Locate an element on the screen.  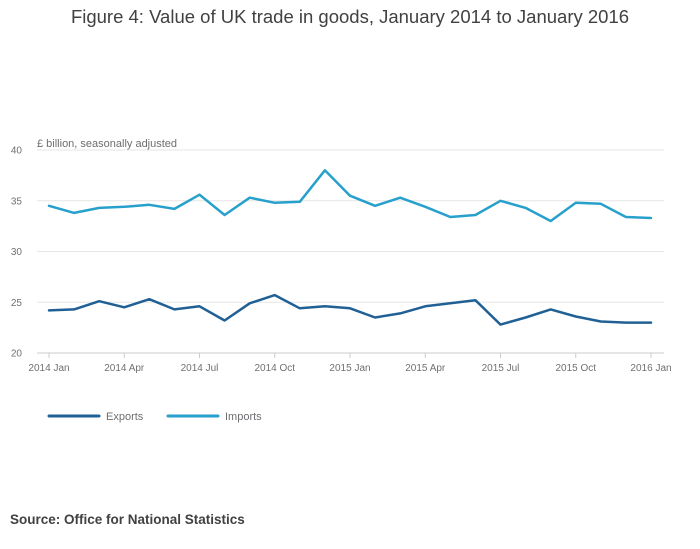
y-axis-unit-label: £ billion, seasonally adjusted is located at coordinates (107, 144).